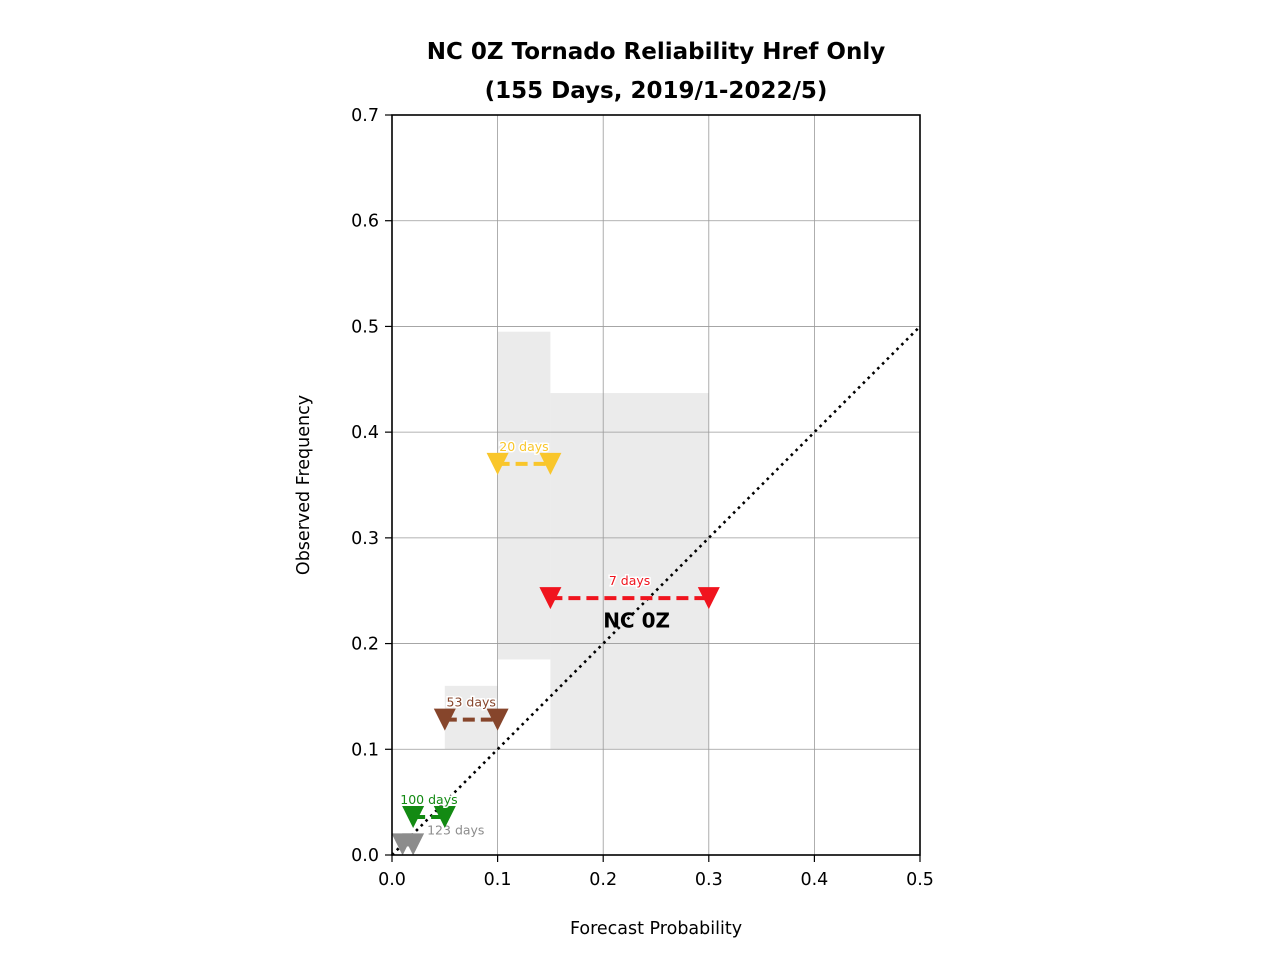 The width and height of the screenshot is (1280, 960). What do you see at coordinates (437, 839) in the screenshot?
I see `series-1: 123 days` at bounding box center [437, 839].